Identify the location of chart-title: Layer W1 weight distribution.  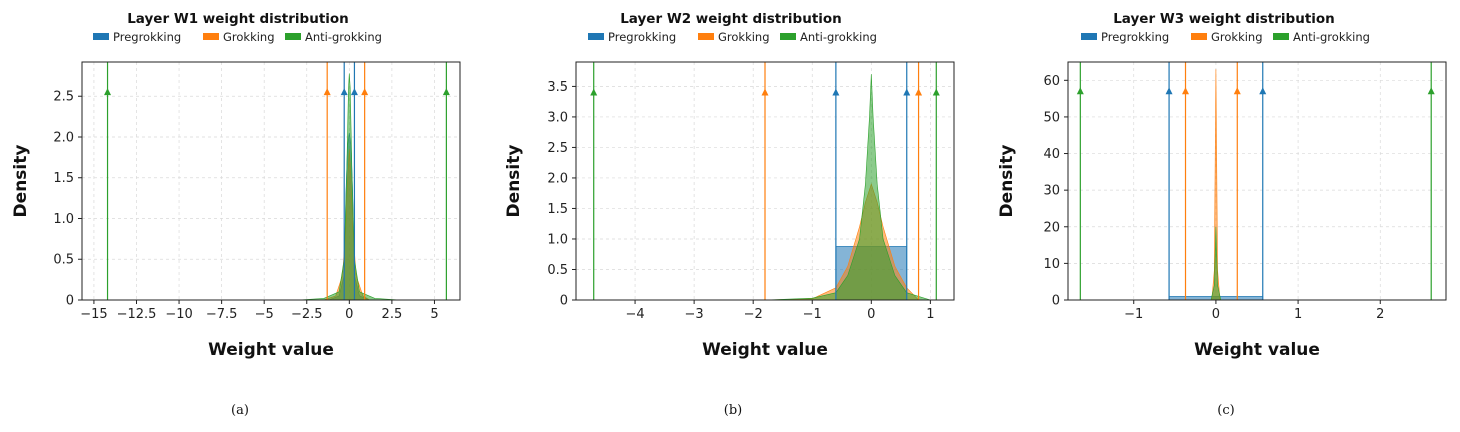
(238, 19).